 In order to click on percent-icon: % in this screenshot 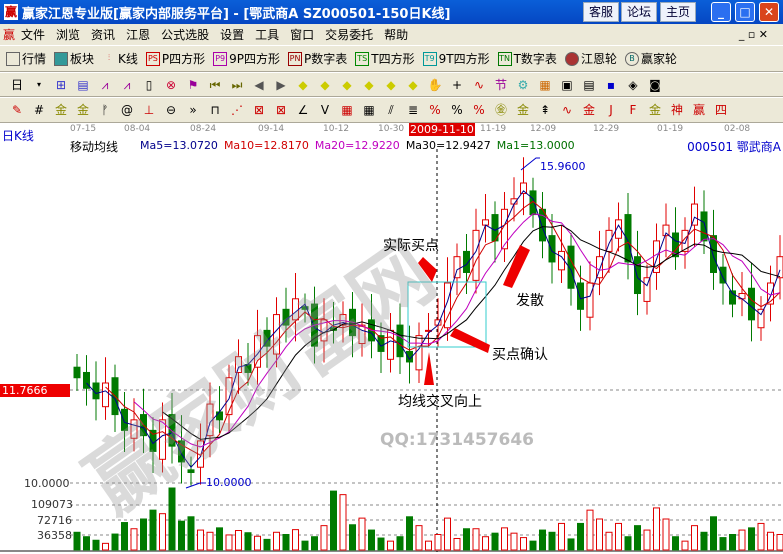, I will do `click(457, 110)`.